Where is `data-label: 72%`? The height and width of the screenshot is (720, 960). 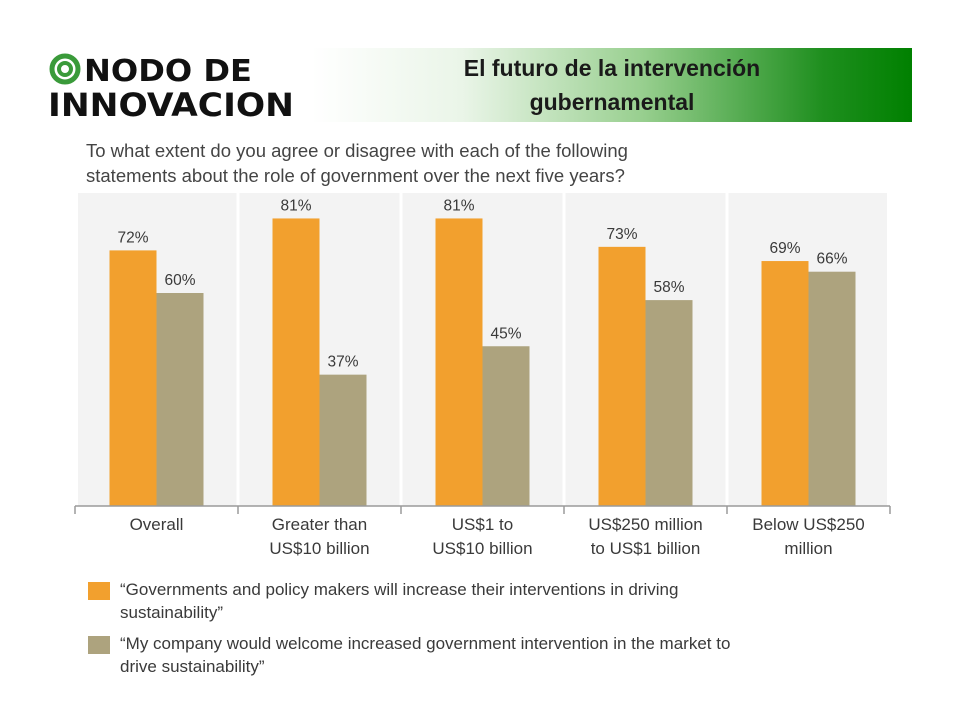 data-label: 72% is located at coordinates (132, 237).